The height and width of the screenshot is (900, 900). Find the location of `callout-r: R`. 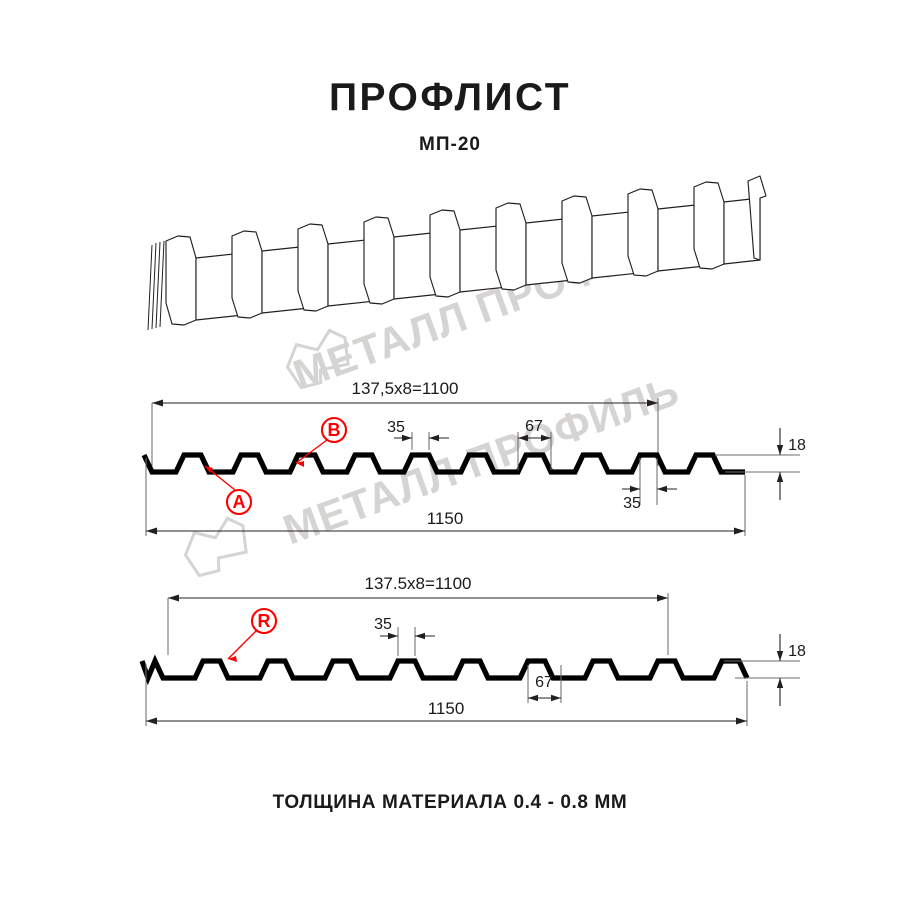

callout-r: R is located at coordinates (252, 634).